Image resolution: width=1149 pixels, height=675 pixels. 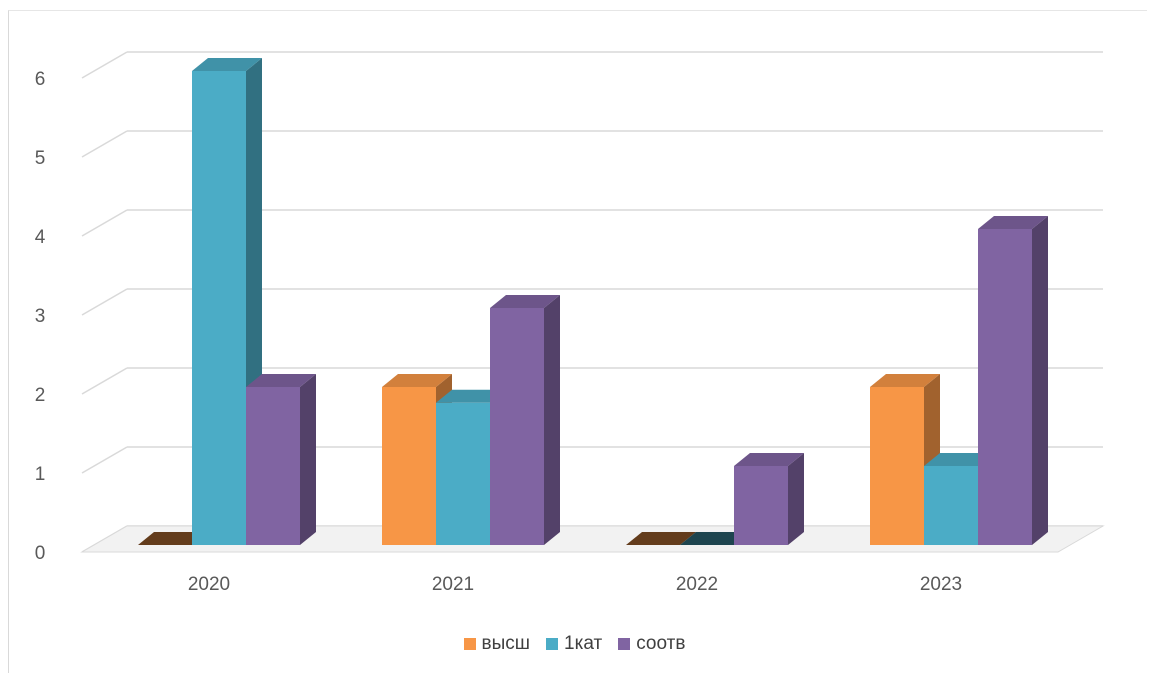 I want to click on bar-top-1-2021, so click(x=471, y=396).